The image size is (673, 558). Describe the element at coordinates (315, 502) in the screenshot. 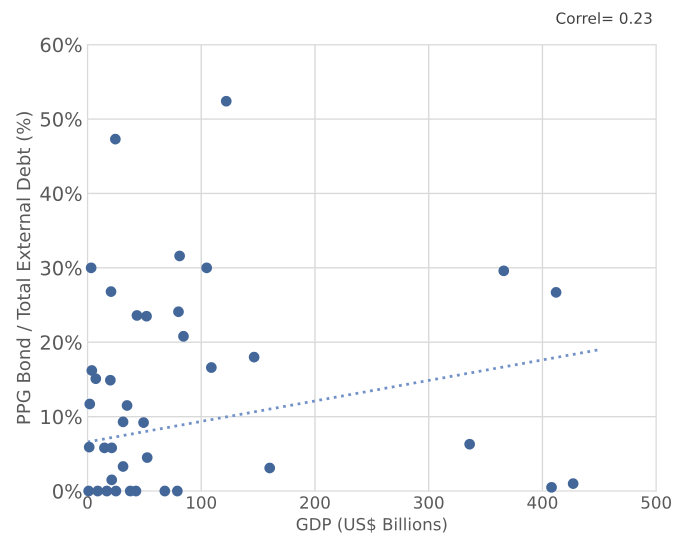

I see `x-tick-label: 200` at that location.